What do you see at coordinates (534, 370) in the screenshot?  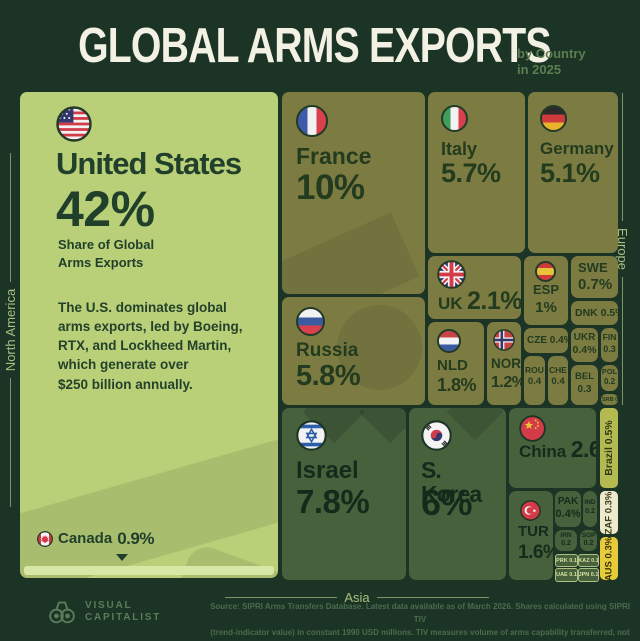 I see `rou-name: ROU` at bounding box center [534, 370].